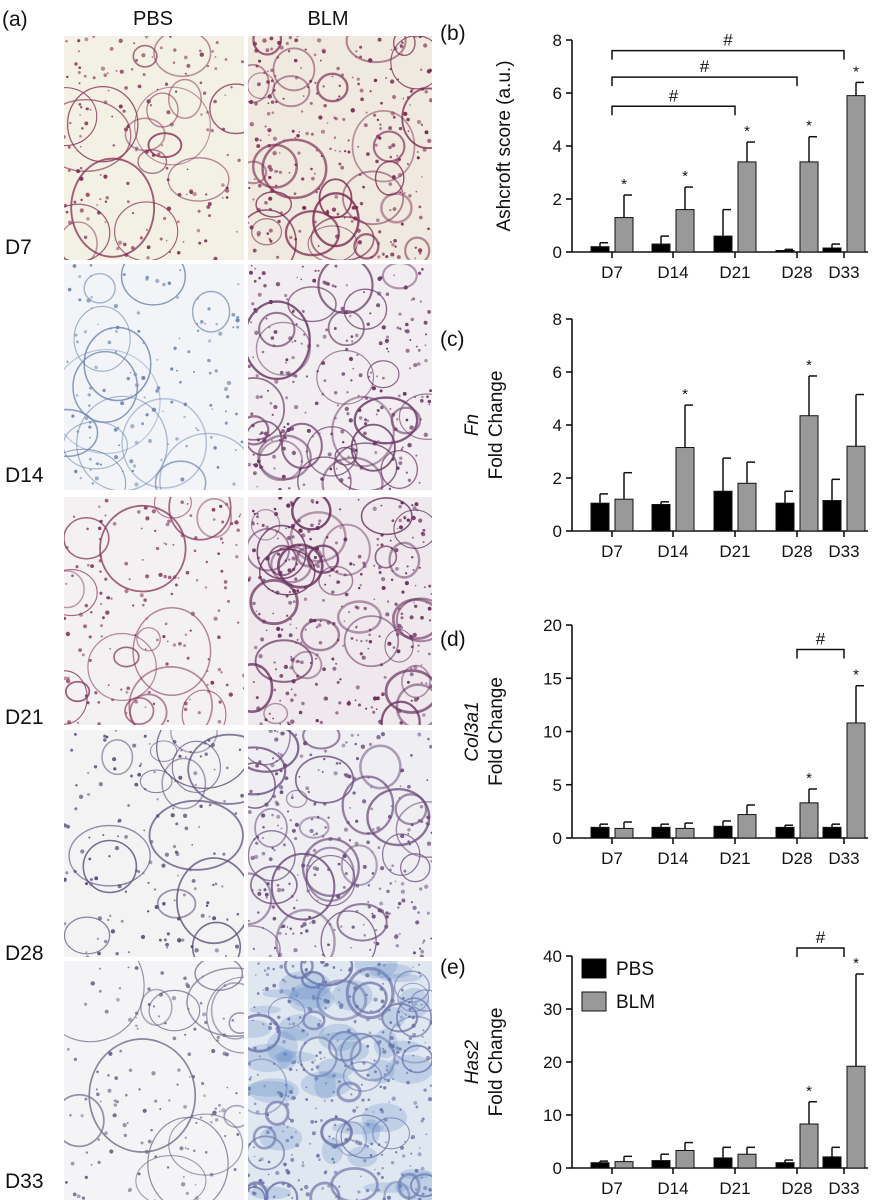 The image size is (878, 1200). I want to click on chart-1-bar-pbs-d21, so click(723, 244).